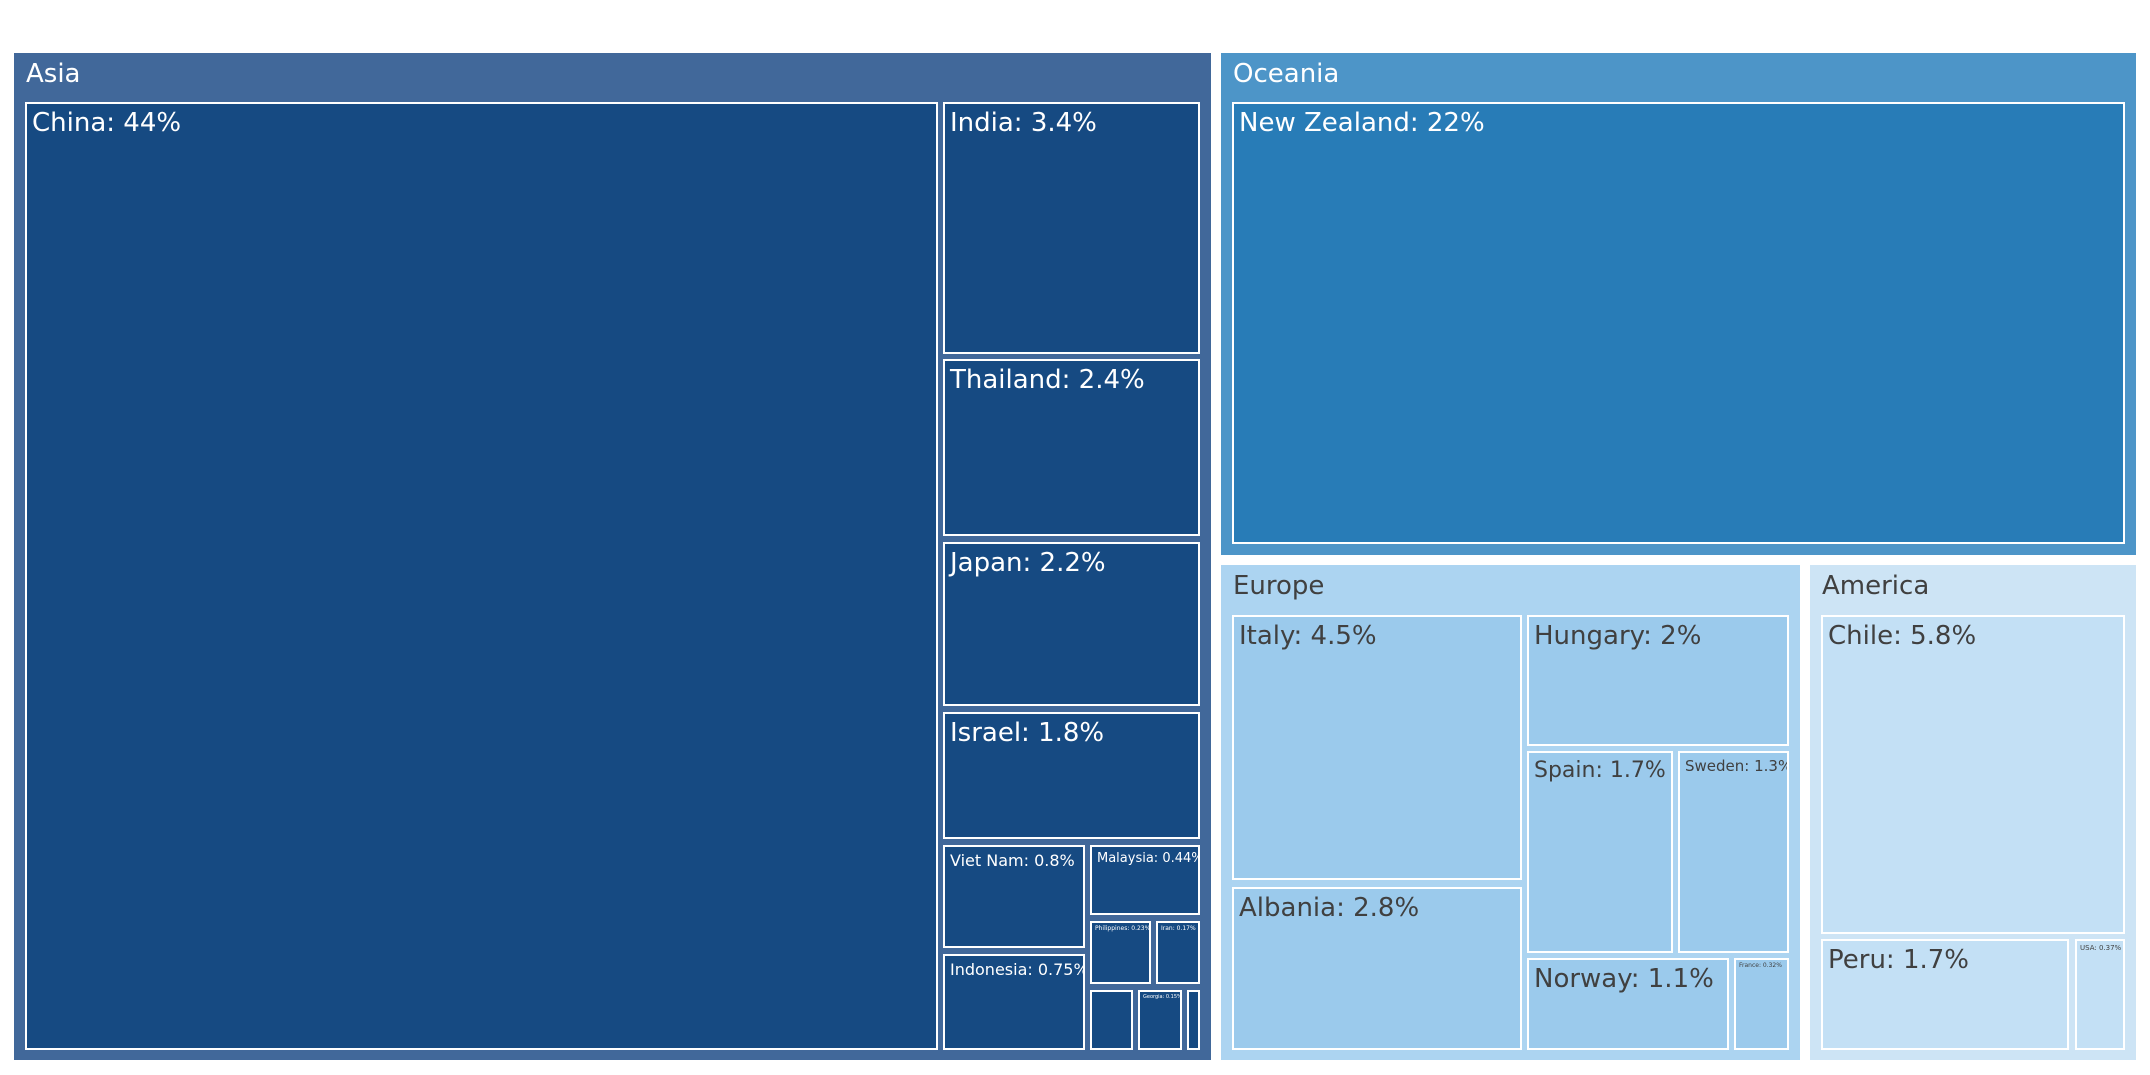 The height and width of the screenshot is (1075, 2150). Describe the element at coordinates (1308, 636) in the screenshot. I see `tile-label-italy: Italy: 4.5%` at that location.